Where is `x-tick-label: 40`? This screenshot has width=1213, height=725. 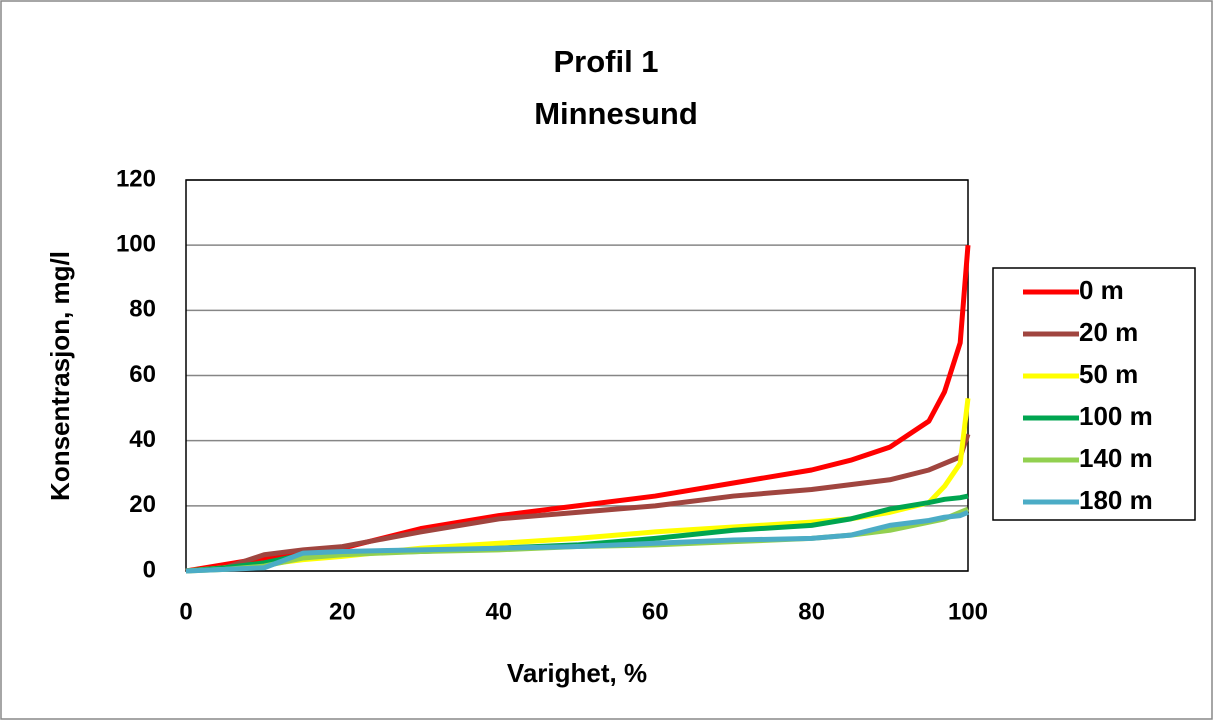
x-tick-label: 40 is located at coordinates (498, 611).